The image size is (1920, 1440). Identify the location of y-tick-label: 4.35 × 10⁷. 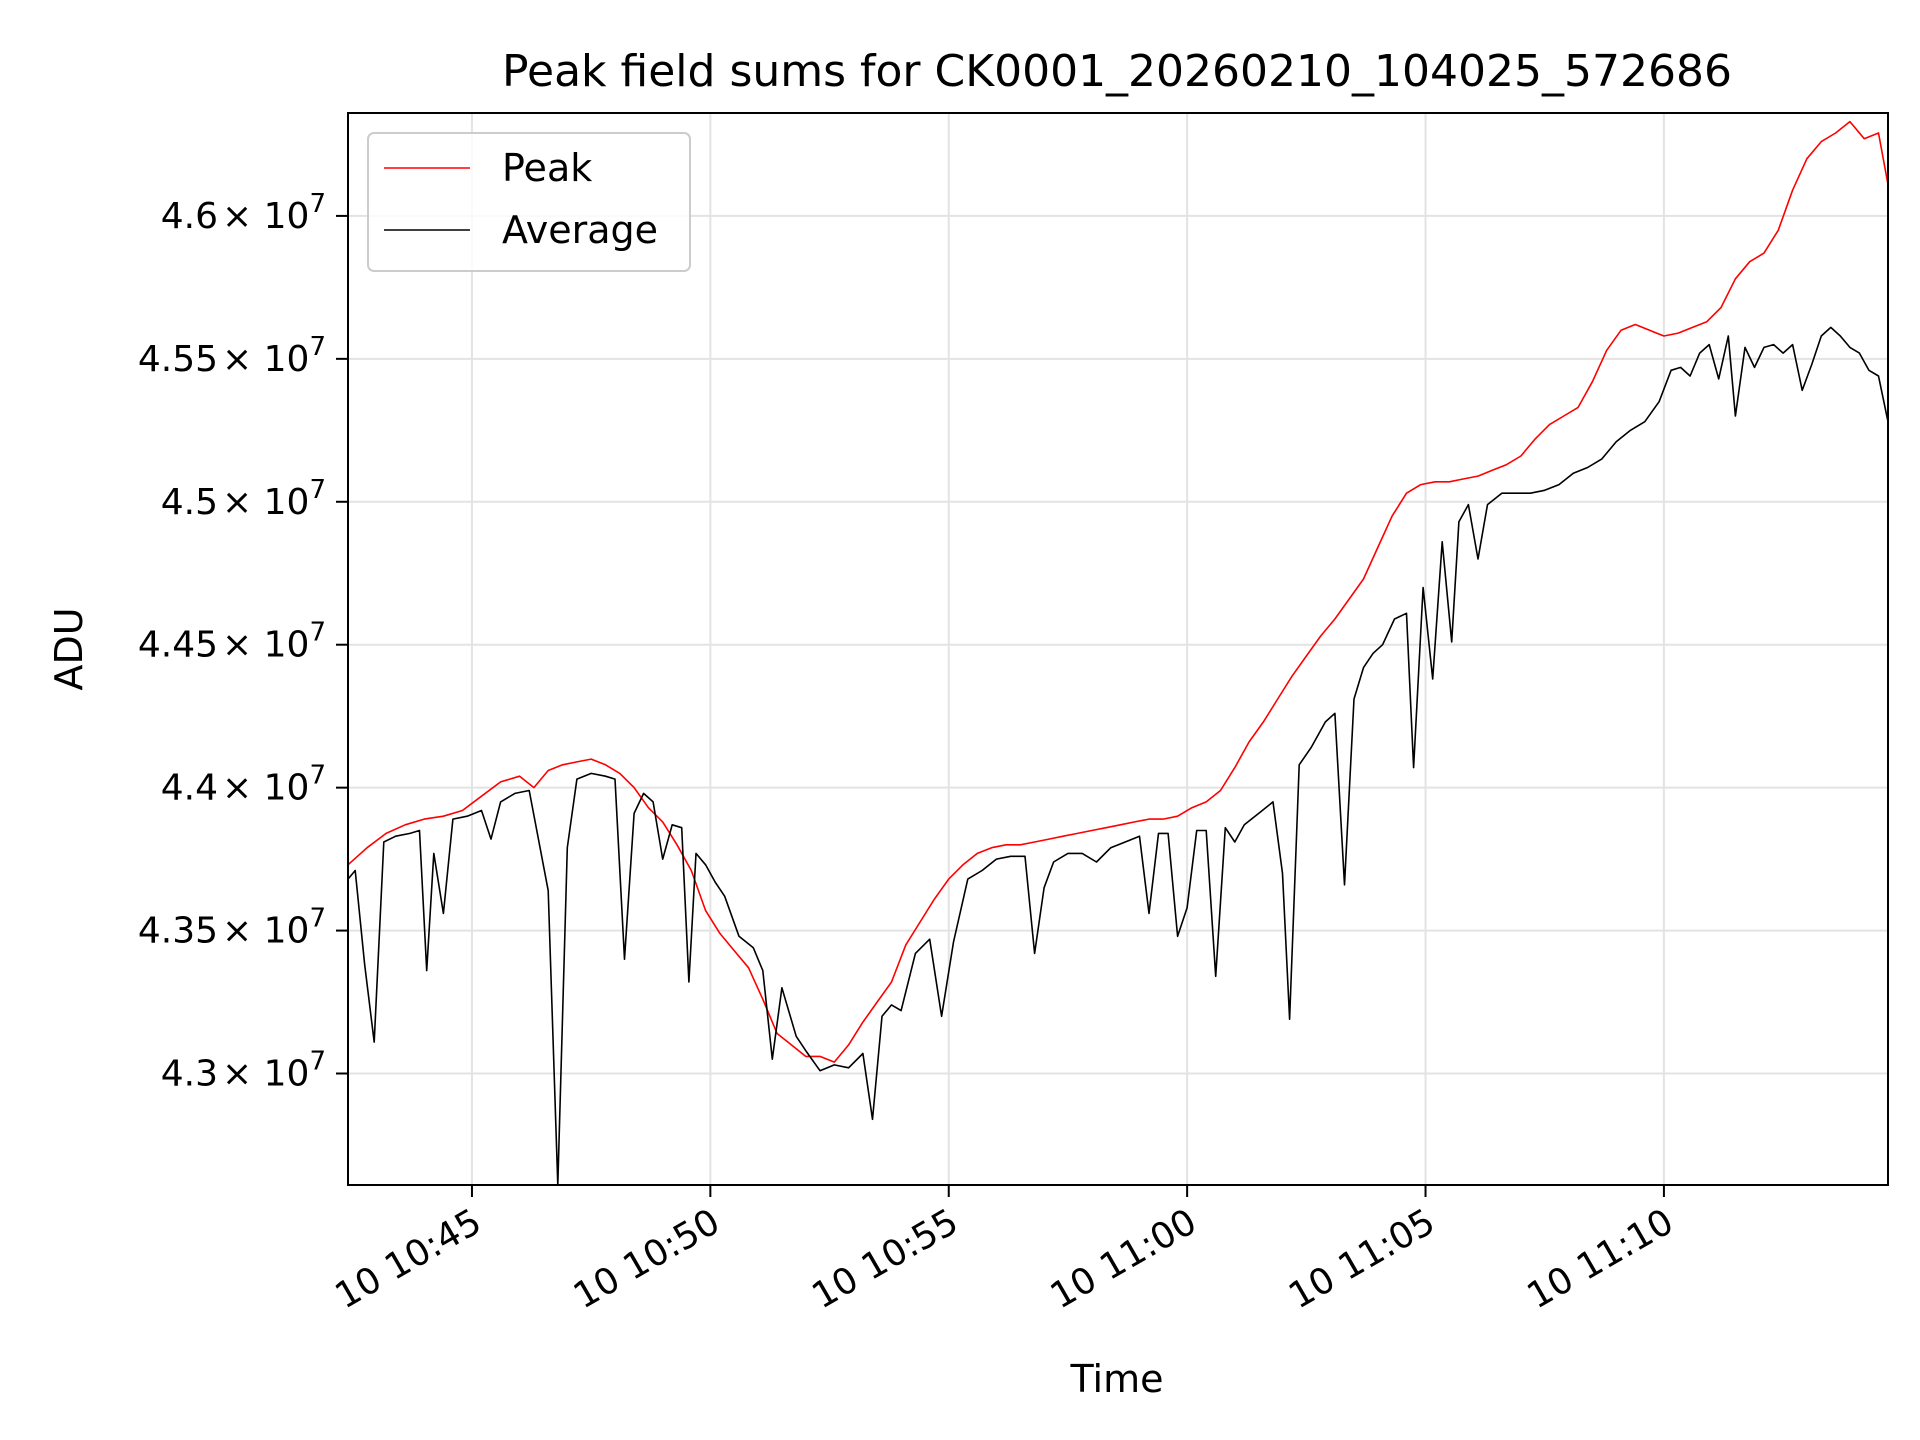
(232, 928).